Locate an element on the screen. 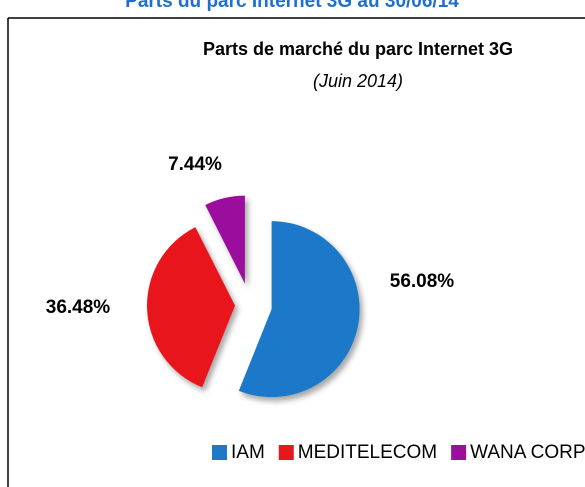 The image size is (585, 487). chart-subtitle: (Juin 2014) is located at coordinates (358, 81).